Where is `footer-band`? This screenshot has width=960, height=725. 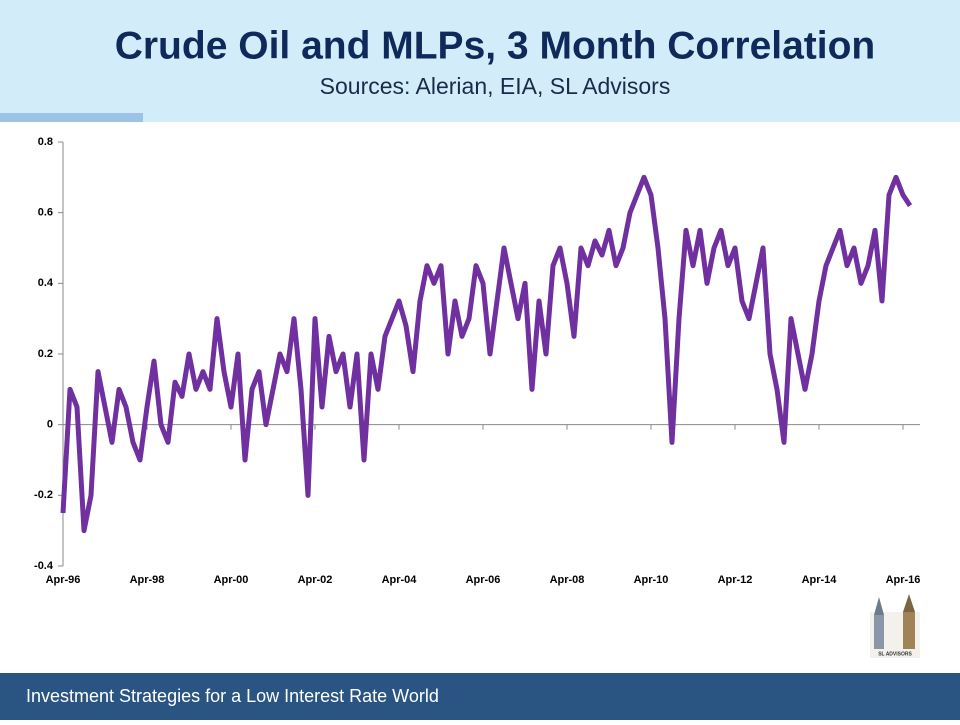 footer-band is located at coordinates (480, 696).